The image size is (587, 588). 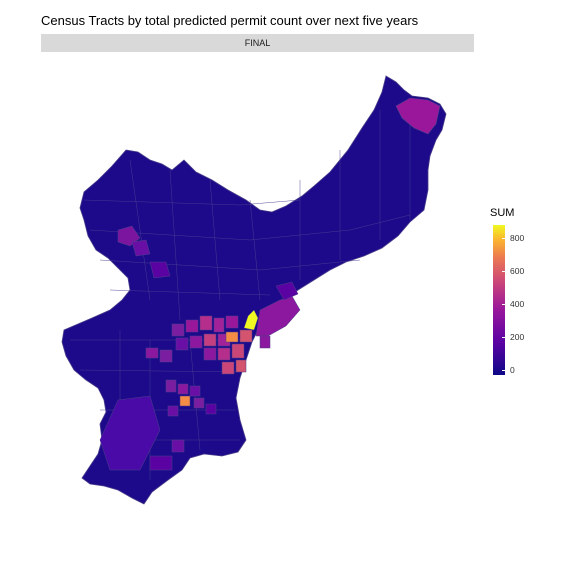 What do you see at coordinates (520, 297) in the screenshot?
I see `legend: SUM 800 600 400 200 0` at bounding box center [520, 297].